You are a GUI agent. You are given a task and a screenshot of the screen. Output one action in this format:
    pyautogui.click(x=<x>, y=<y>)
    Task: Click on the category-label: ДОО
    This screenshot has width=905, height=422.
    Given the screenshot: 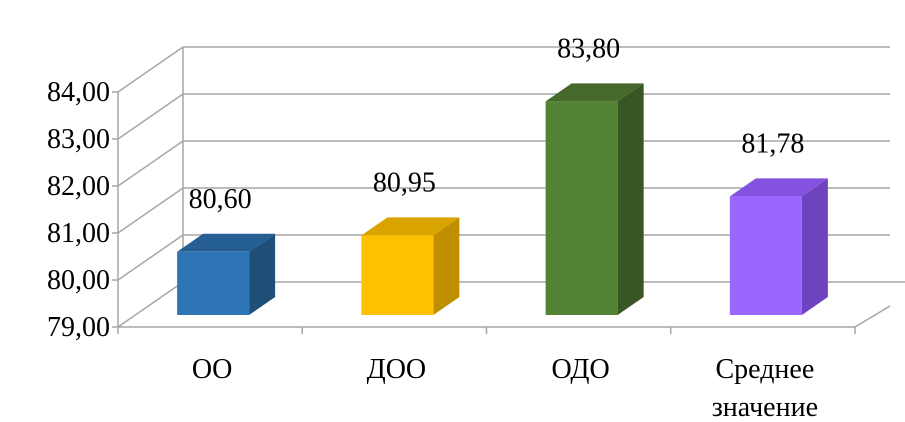 What is the action you would take?
    pyautogui.click(x=397, y=369)
    